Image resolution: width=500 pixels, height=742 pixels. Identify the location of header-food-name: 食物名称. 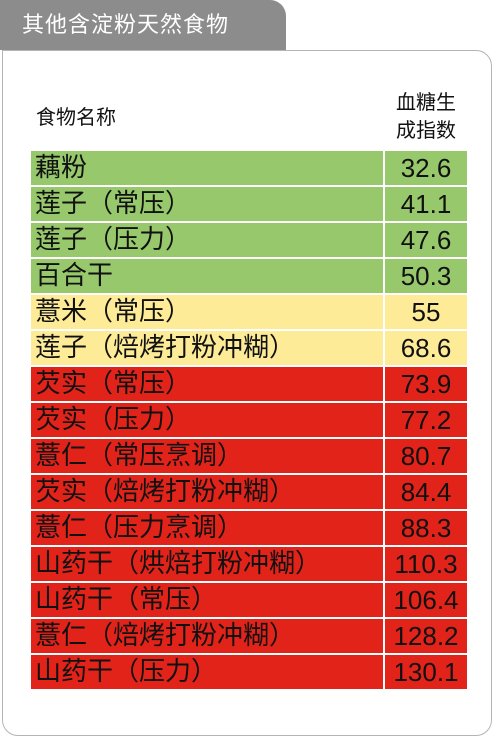
(76, 117).